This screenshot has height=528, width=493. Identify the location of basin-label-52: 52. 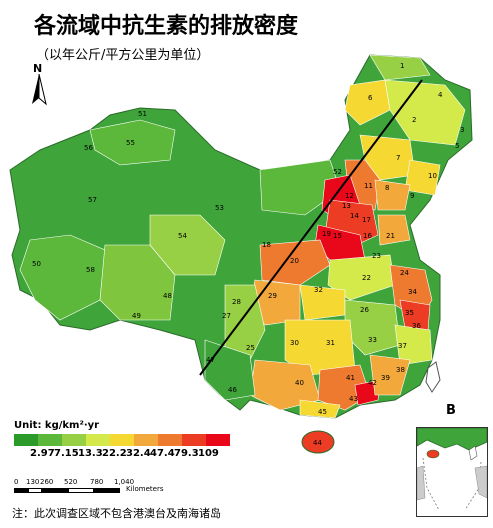
(337, 172).